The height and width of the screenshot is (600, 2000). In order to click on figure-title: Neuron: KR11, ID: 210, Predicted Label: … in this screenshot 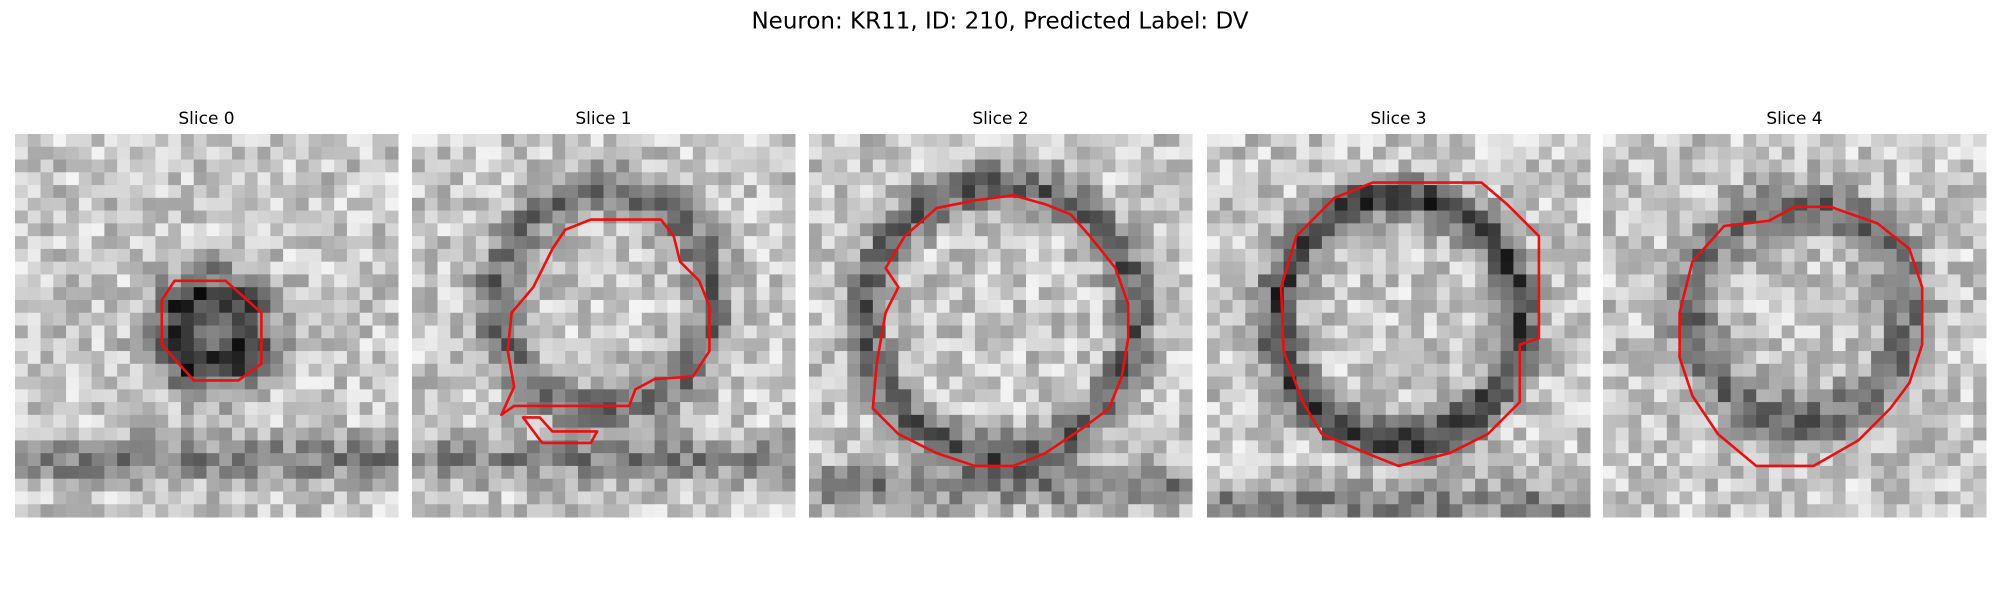, I will do `click(999, 22)`.